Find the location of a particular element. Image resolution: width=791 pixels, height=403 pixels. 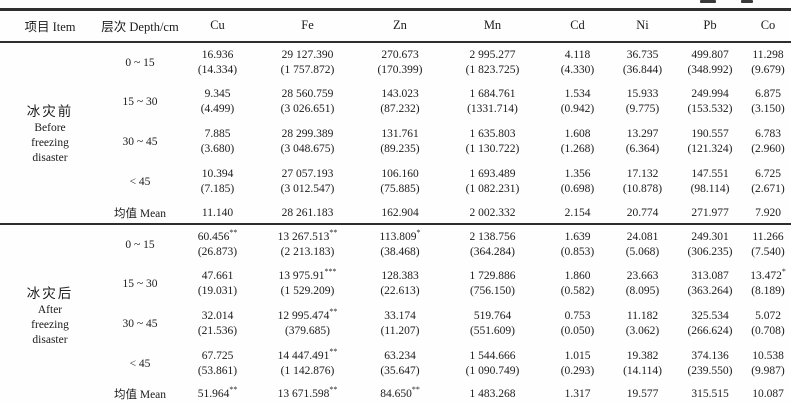

cell-mean-value: 113.809* is located at coordinates (400, 235).